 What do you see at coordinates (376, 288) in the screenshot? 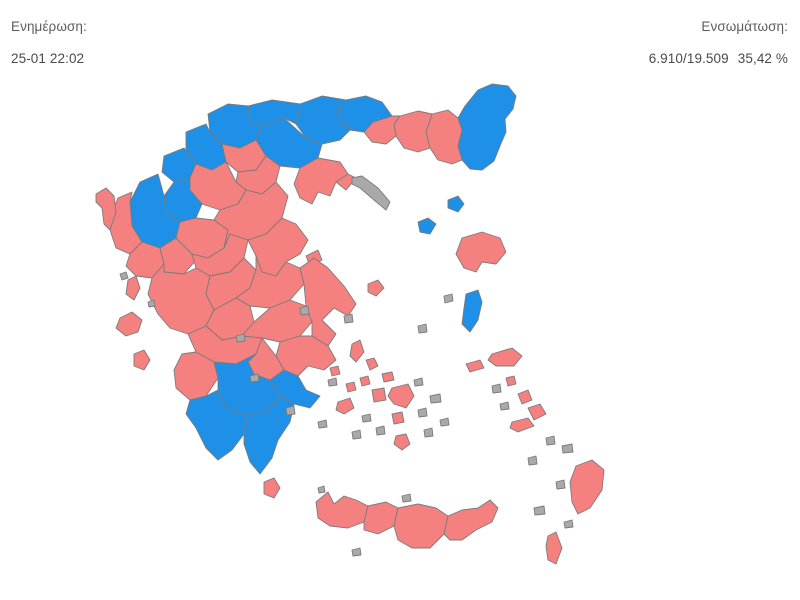
I see `region-skyros` at bounding box center [376, 288].